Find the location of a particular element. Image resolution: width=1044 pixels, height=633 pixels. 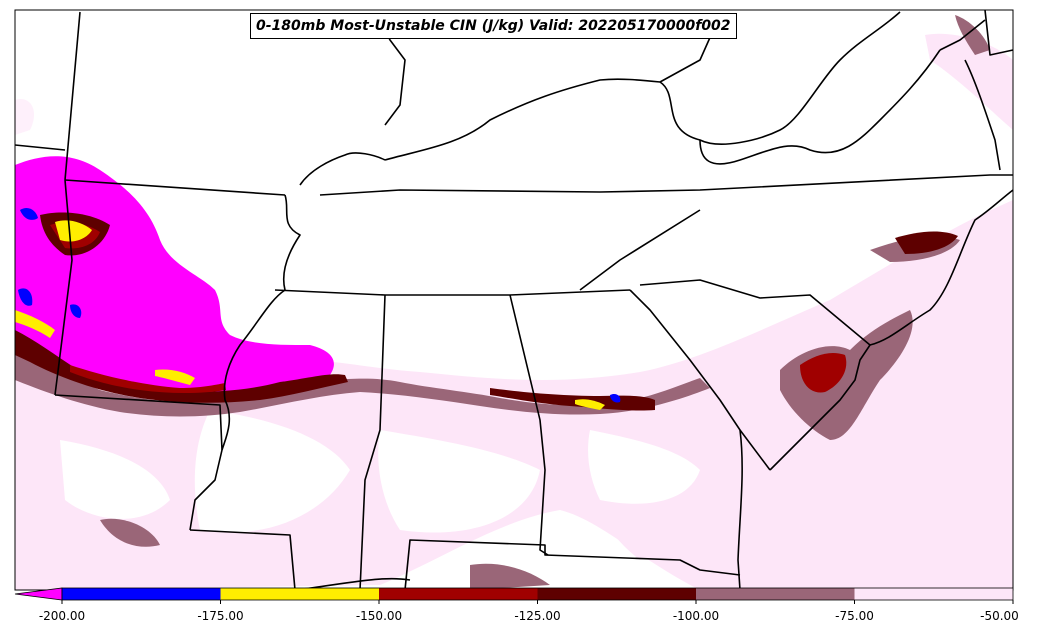

border-ar-la is located at coordinates (206, 490).